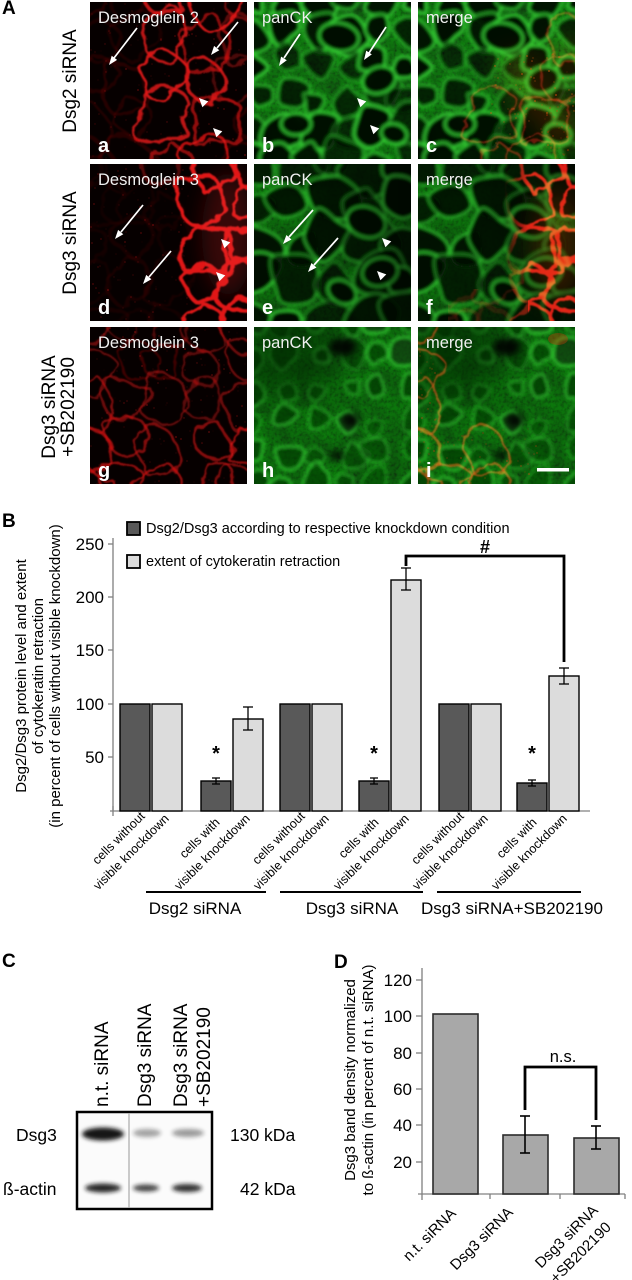  What do you see at coordinates (104, 146) in the screenshot?
I see `svg-text: a` at bounding box center [104, 146].